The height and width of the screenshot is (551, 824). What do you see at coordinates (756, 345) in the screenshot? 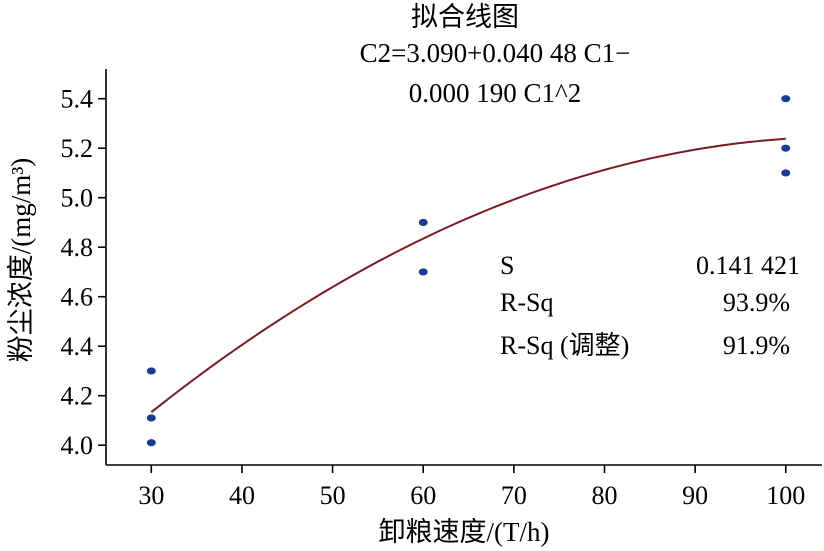
I see `stat-value-rsq-adj: 91.9%` at bounding box center [756, 345].